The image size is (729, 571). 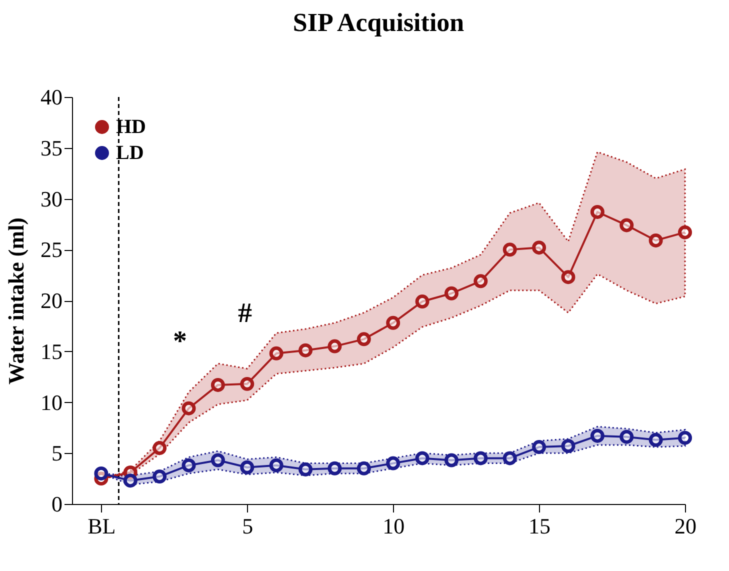 I want to click on x-tick-label: 15, so click(x=539, y=526).